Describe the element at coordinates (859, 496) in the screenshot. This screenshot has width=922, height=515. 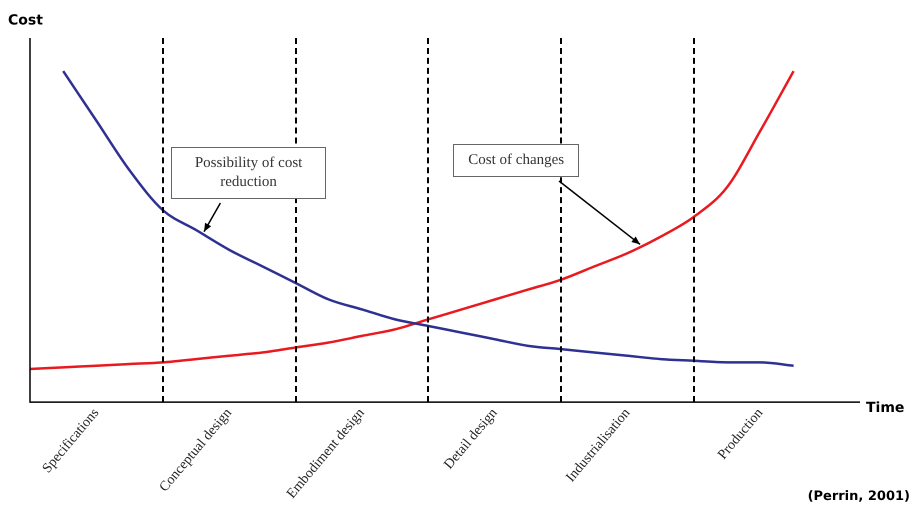
I see `text: (Perrin, 2001)` at that location.